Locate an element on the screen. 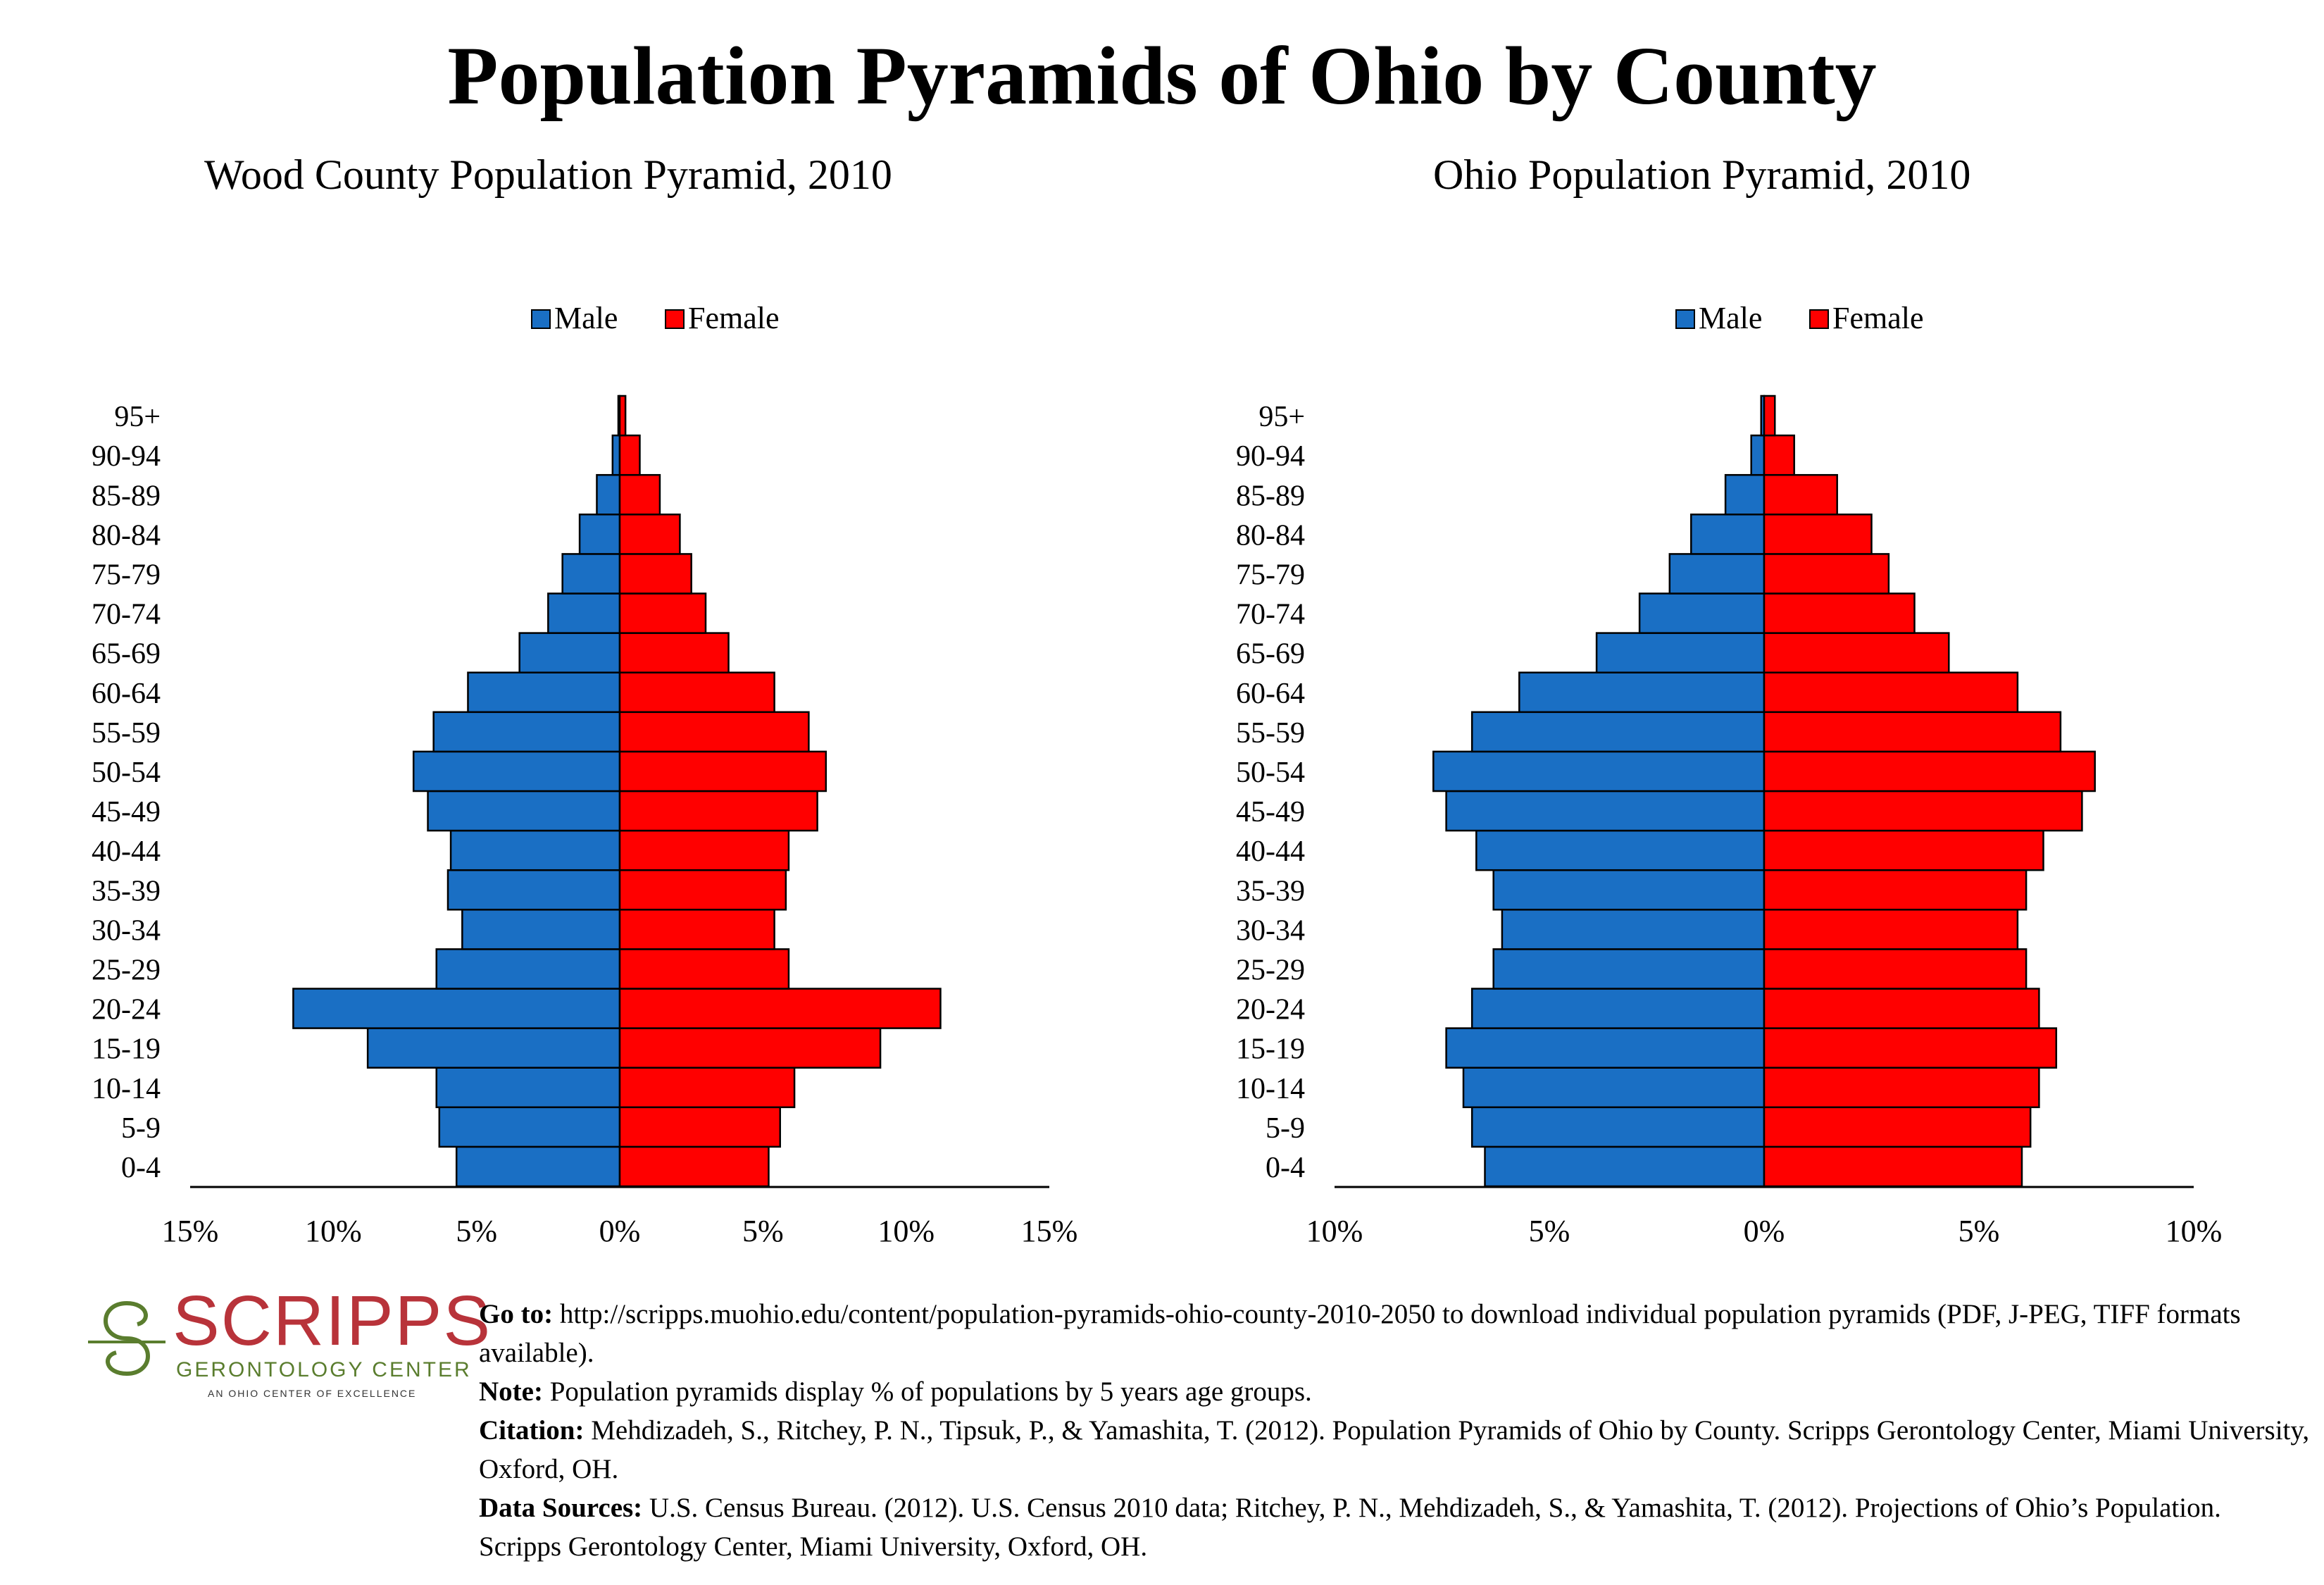 The image size is (2324, 1585). age-group-label: 35-39 is located at coordinates (126, 891).